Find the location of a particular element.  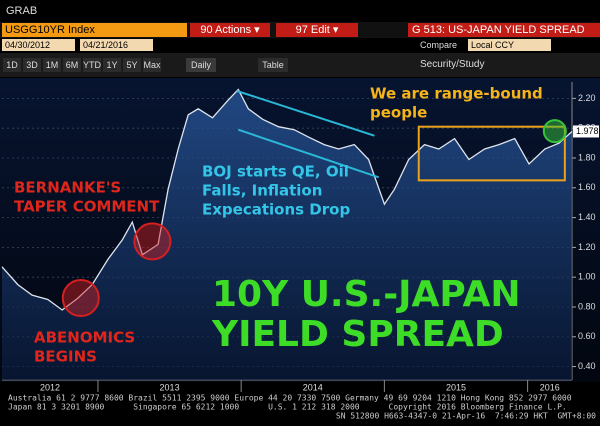

edit-button: 97 Edit ▾ is located at coordinates (317, 30).